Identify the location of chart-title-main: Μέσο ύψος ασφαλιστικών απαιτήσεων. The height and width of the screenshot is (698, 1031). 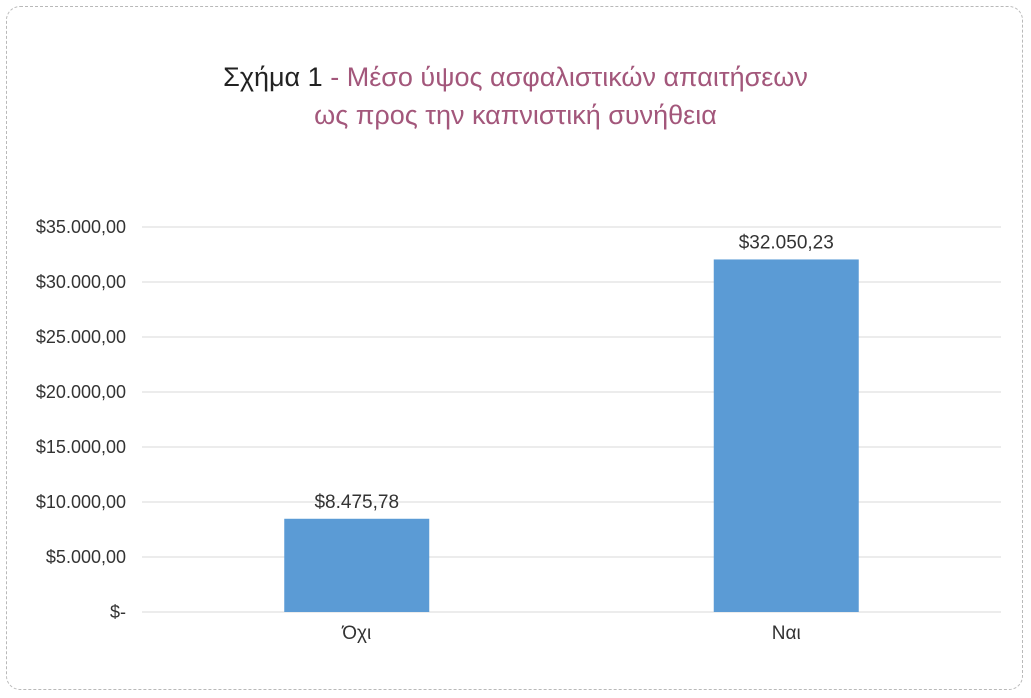
(577, 77).